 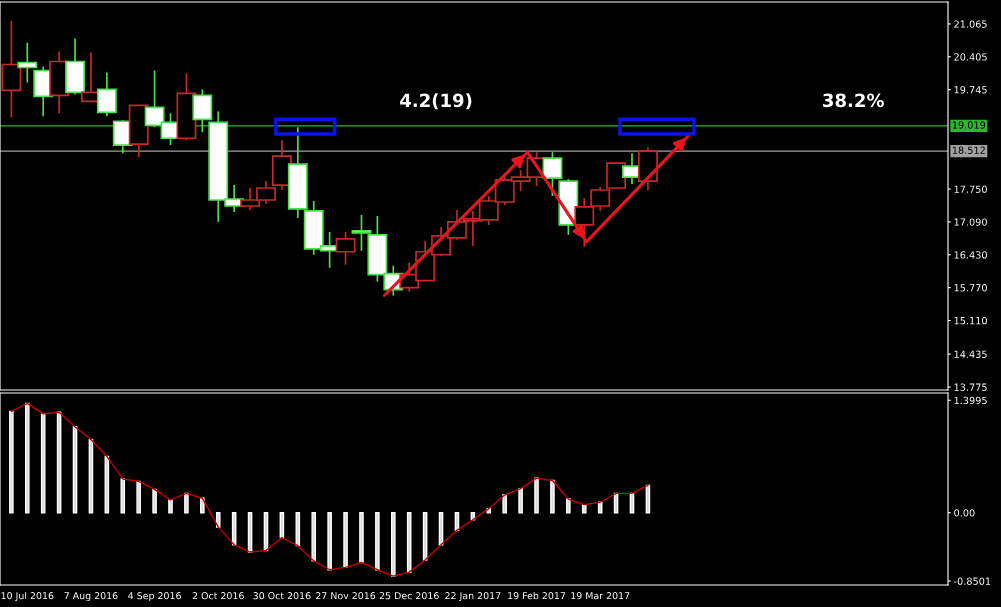 What do you see at coordinates (970, 354) in the screenshot?
I see `y-tick-label: 14.435` at bounding box center [970, 354].